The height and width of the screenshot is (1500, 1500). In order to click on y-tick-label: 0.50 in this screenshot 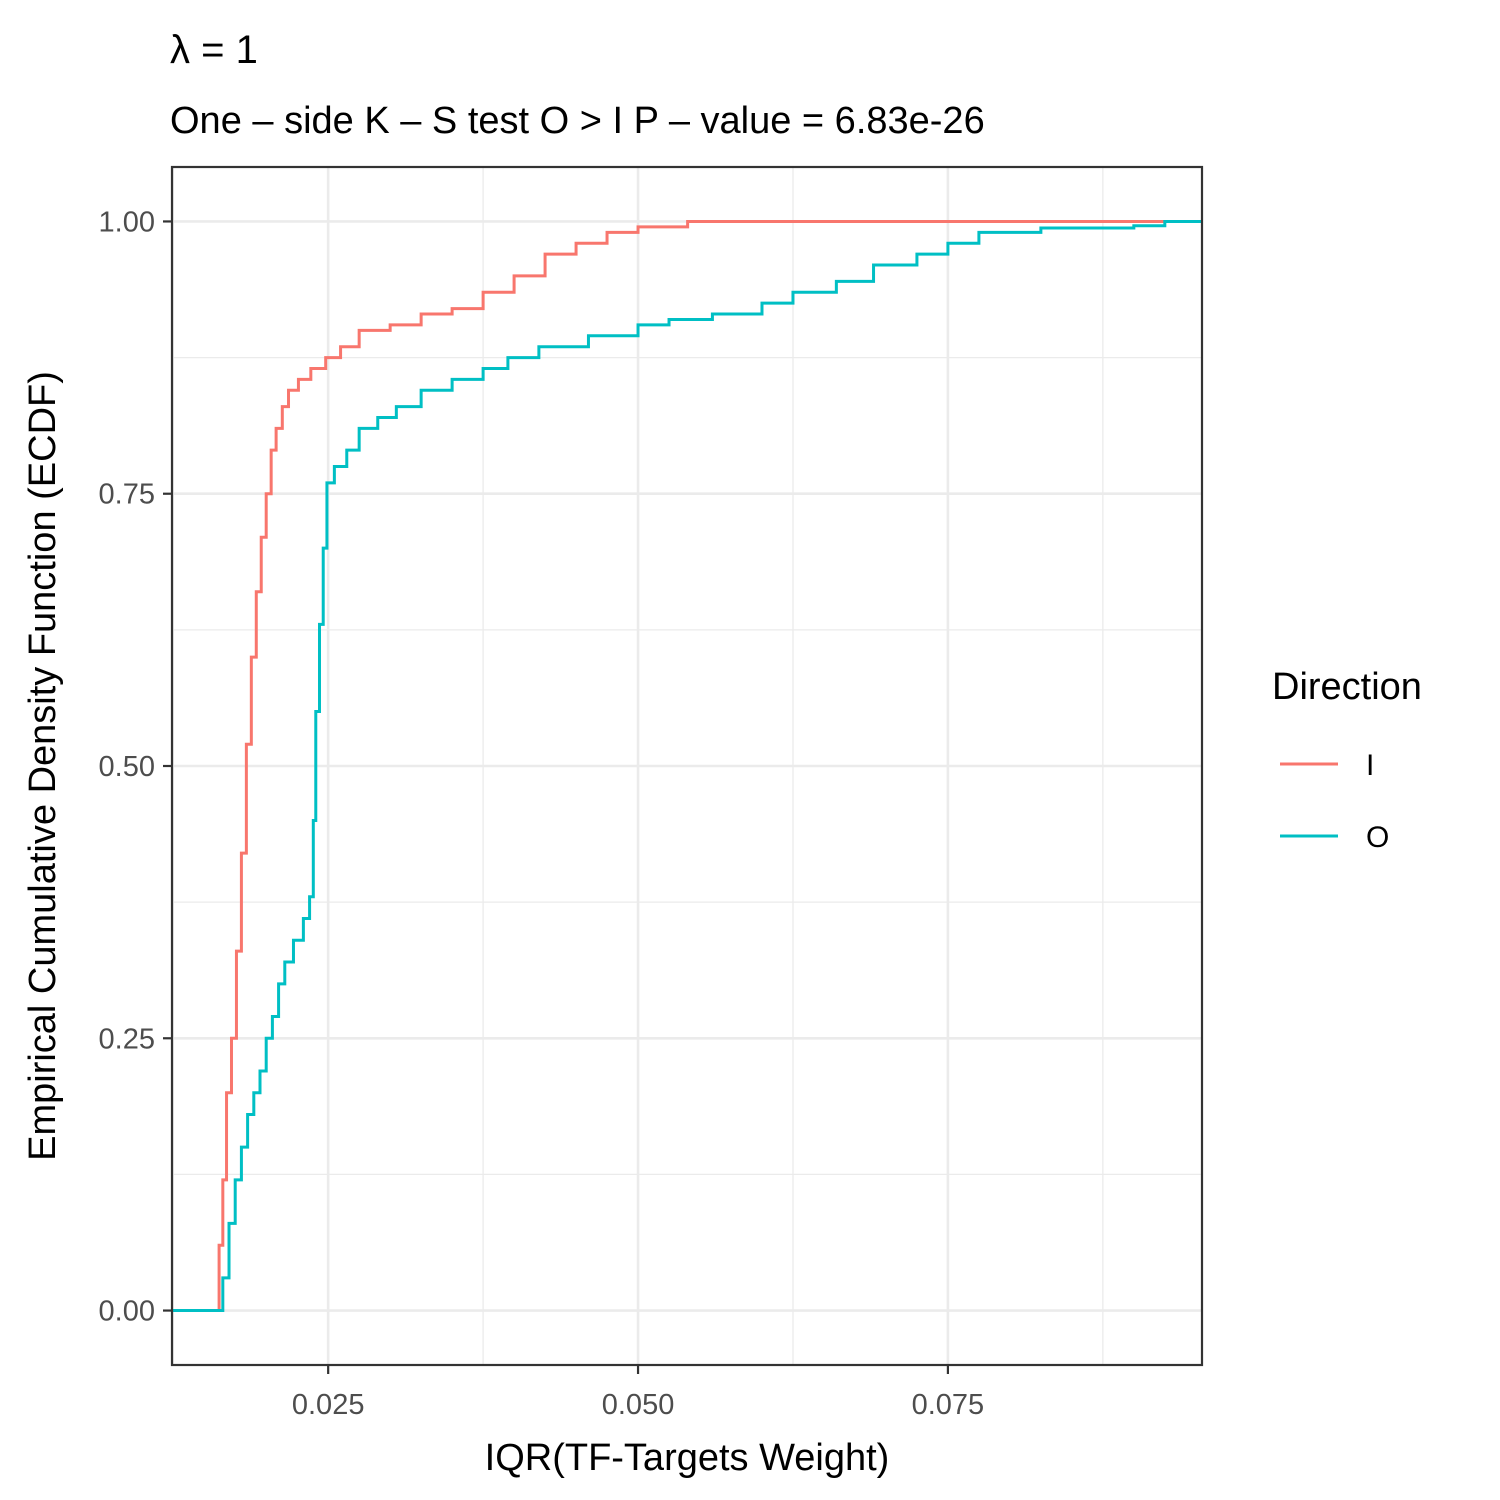, I will do `click(127, 767)`.